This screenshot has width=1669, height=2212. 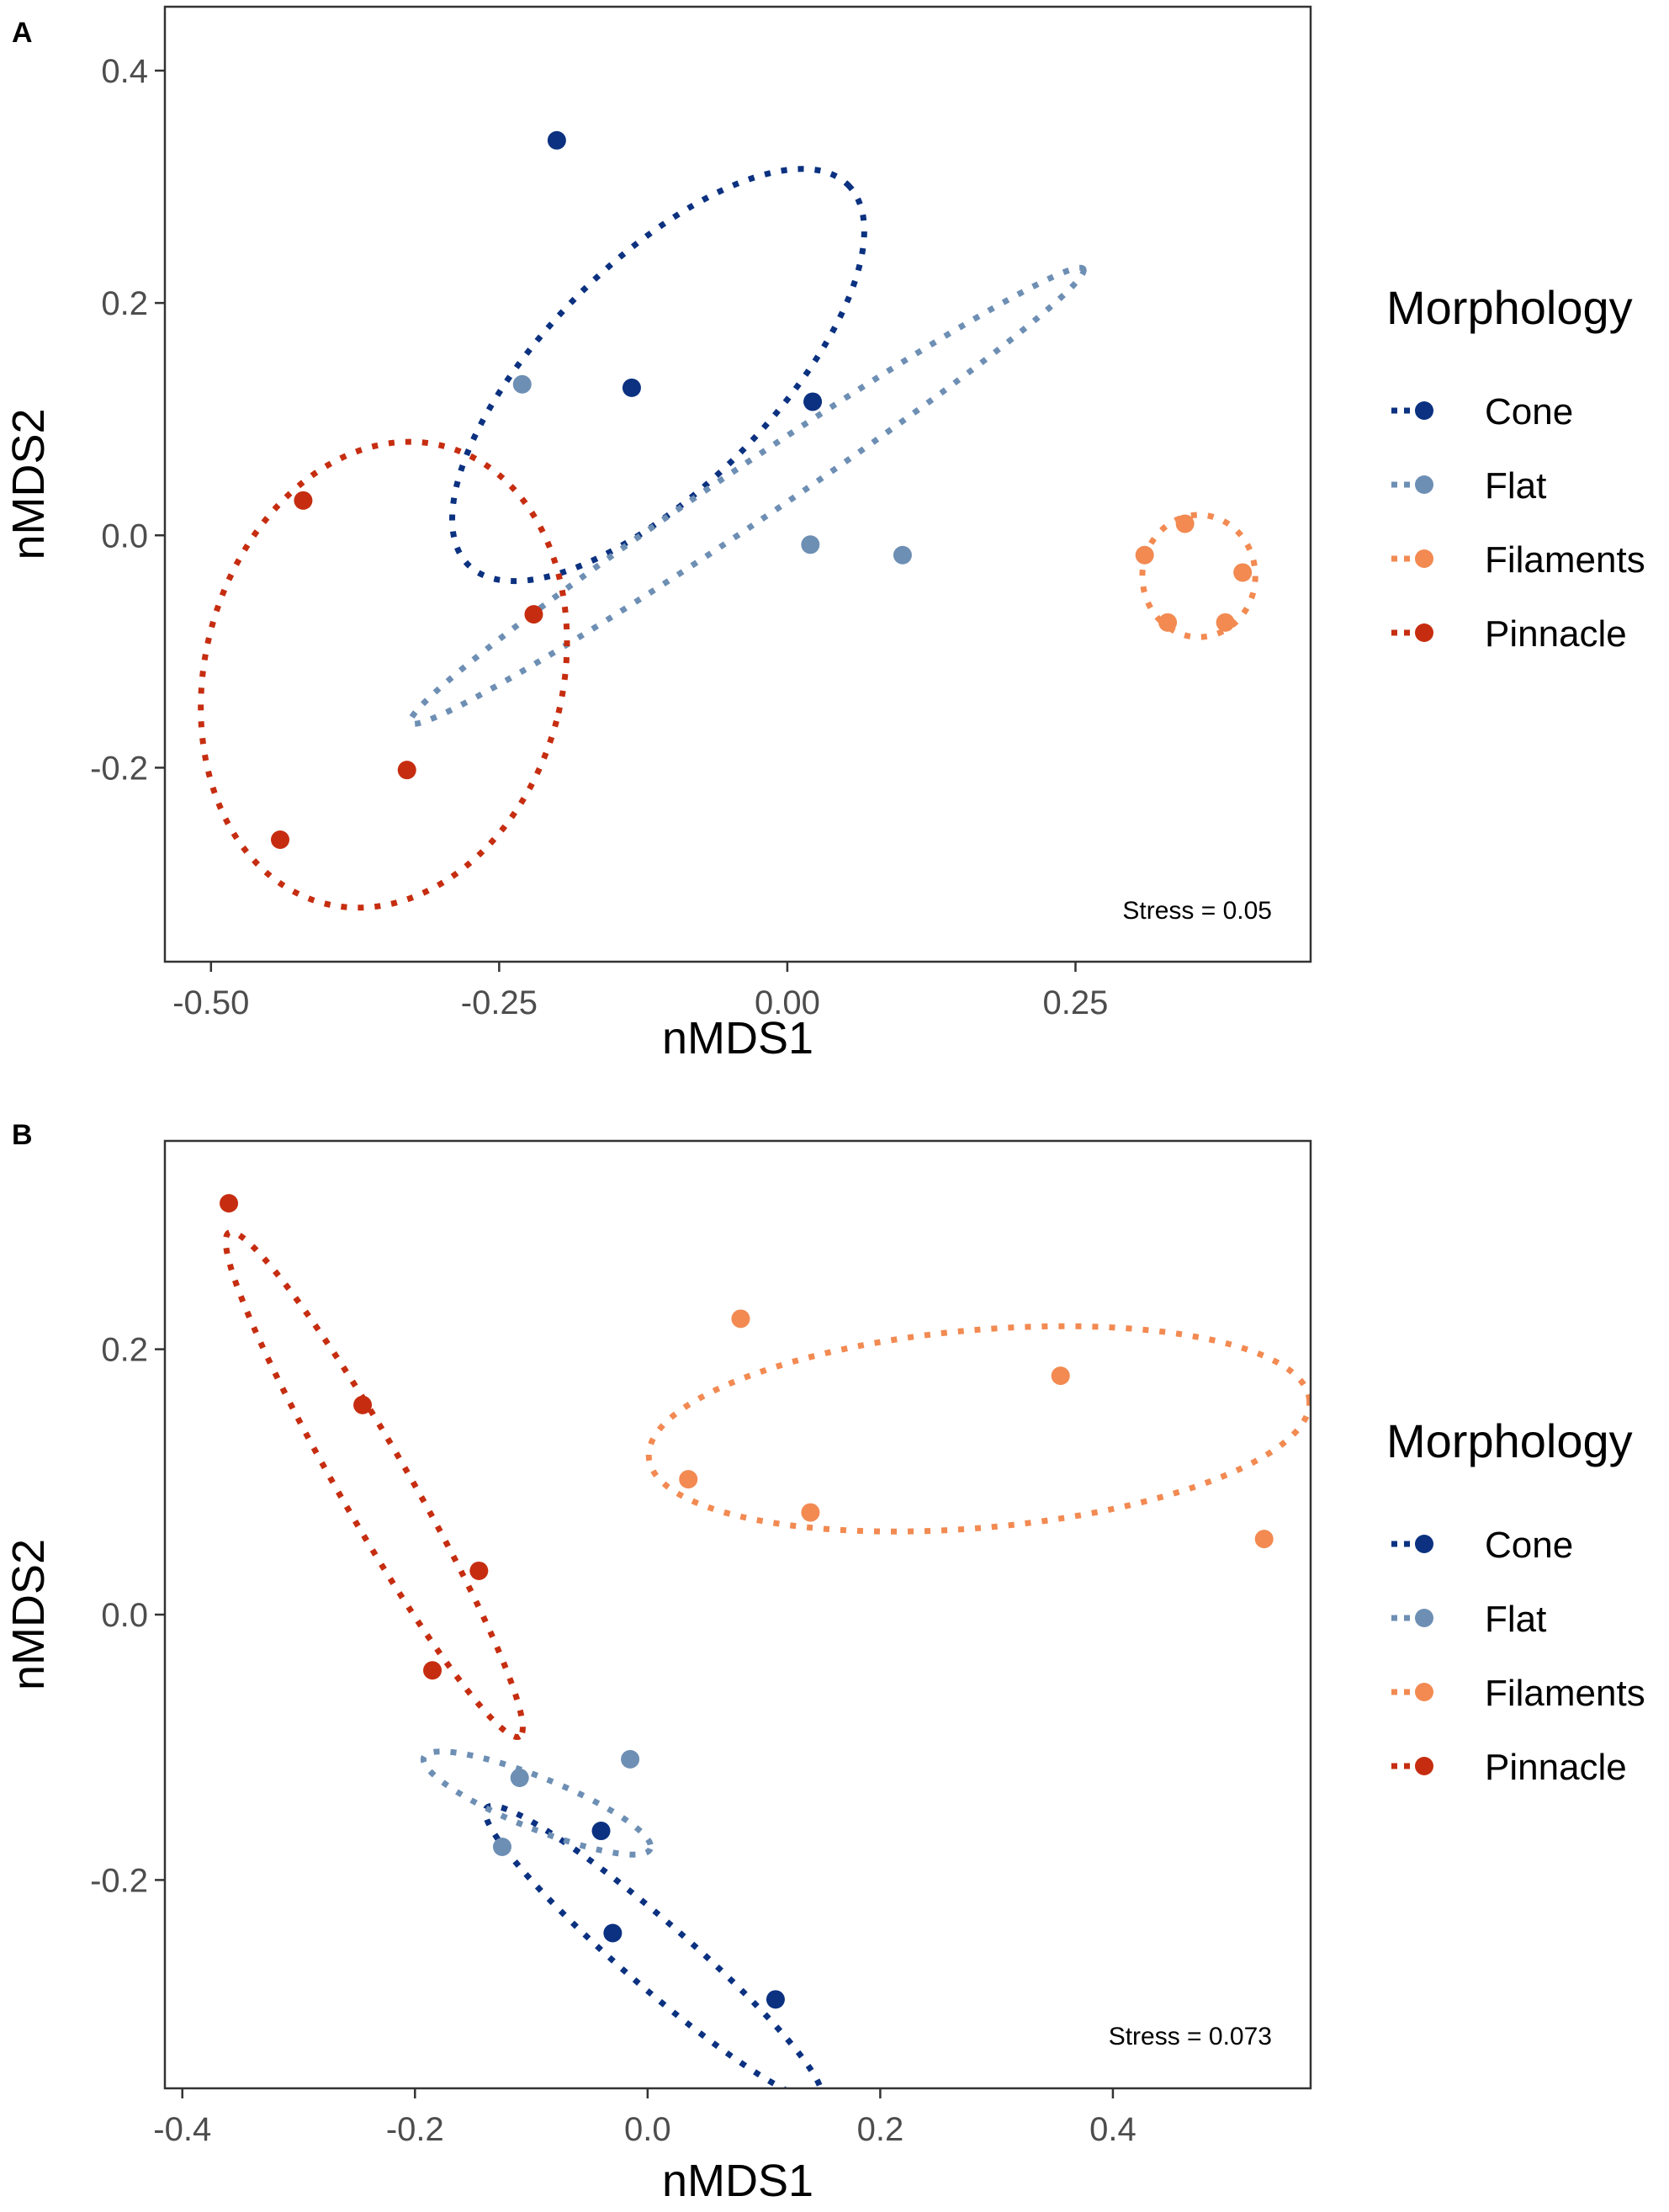 What do you see at coordinates (1113, 2129) in the screenshot?
I see `x-tick-label: 0.4` at bounding box center [1113, 2129].